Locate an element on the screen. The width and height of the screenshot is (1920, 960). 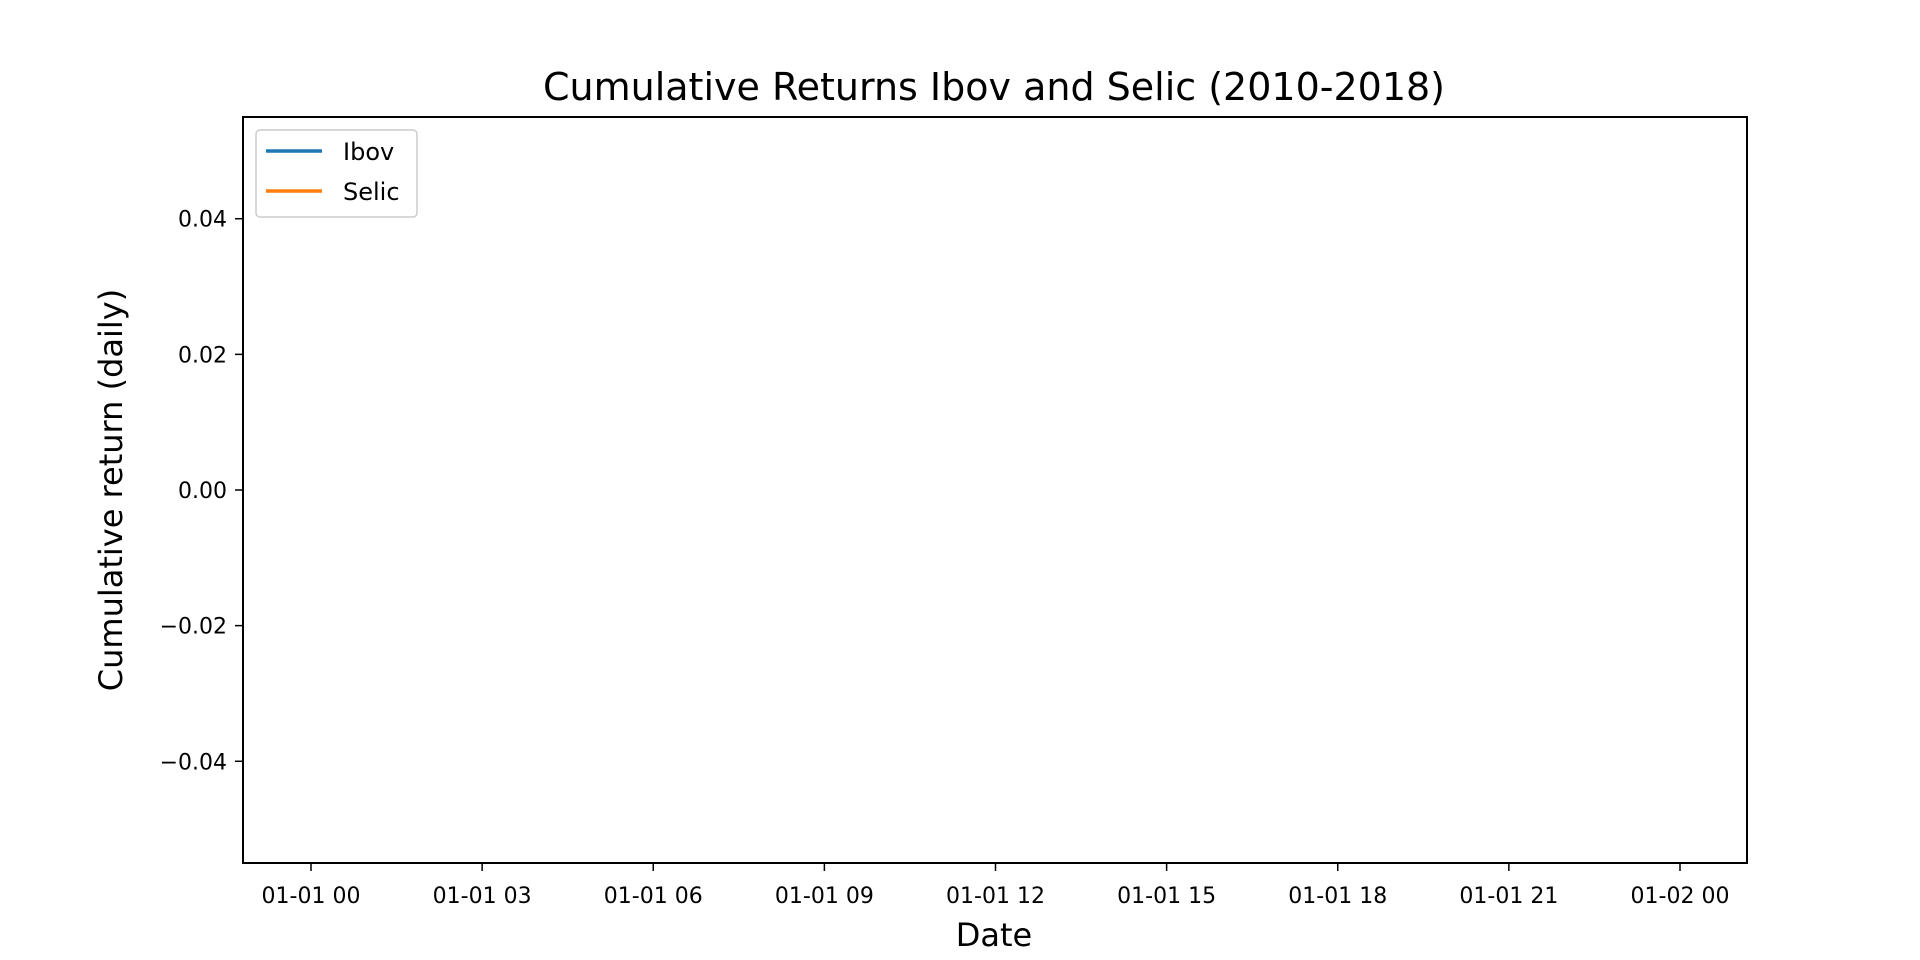
x-tick-label: 01-02 00 is located at coordinates (1680, 896).